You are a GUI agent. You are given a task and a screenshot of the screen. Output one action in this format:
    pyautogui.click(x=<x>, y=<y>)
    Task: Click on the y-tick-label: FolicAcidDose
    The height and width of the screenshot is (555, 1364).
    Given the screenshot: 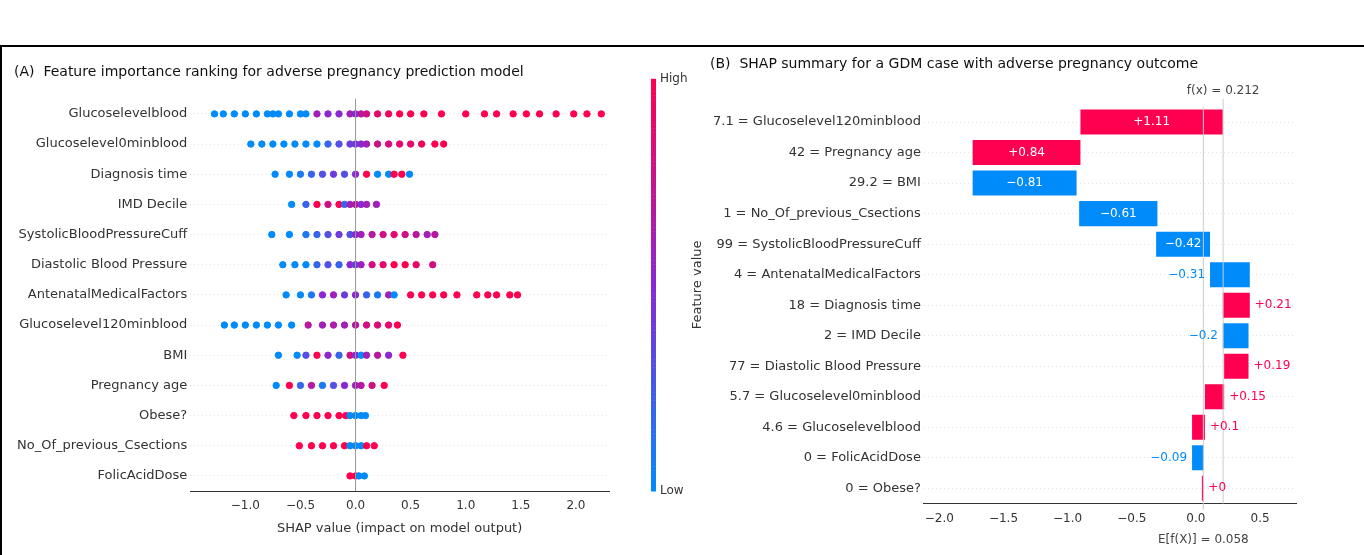 What is the action you would take?
    pyautogui.click(x=142, y=475)
    